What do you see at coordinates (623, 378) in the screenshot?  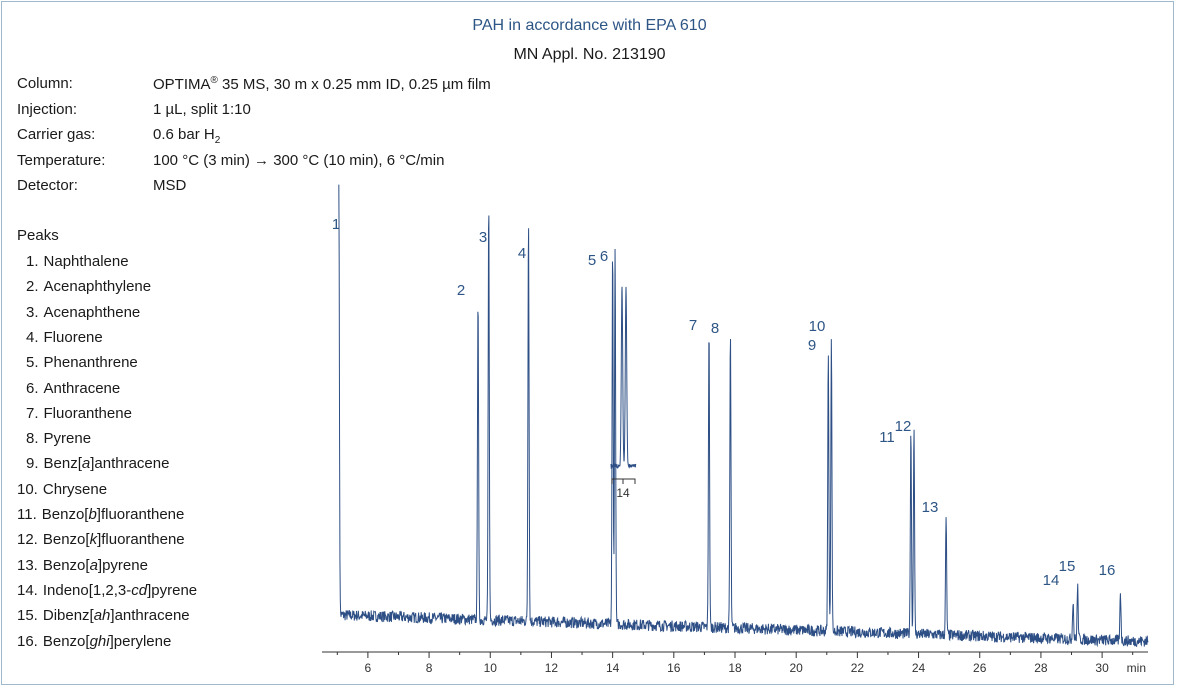 I see `inset-trace` at bounding box center [623, 378].